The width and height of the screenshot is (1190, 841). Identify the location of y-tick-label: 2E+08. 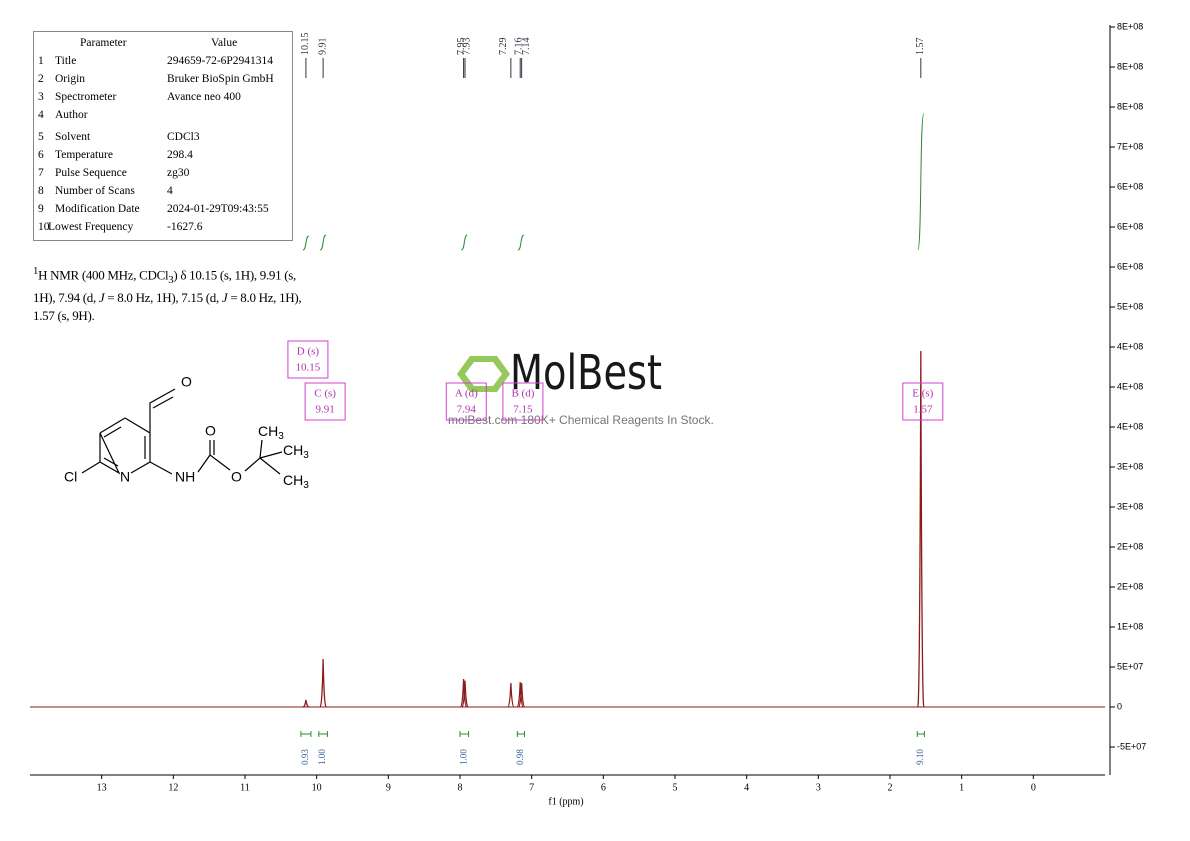
(1130, 586).